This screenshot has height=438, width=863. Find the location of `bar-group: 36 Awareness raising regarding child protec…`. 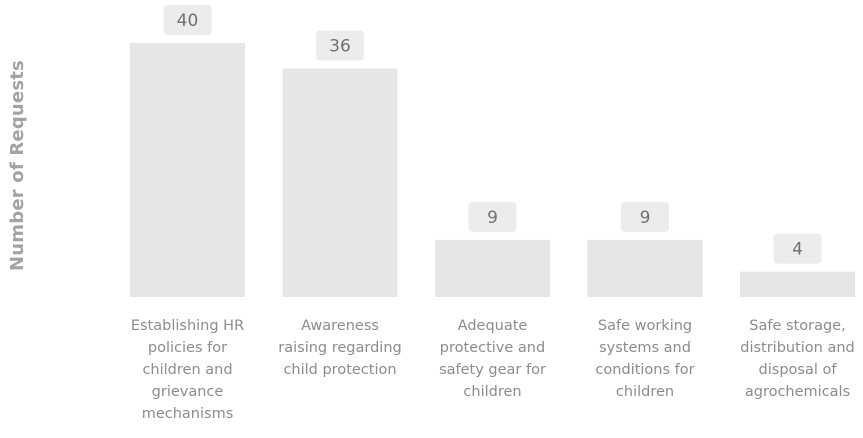

bar-group: 36 Awareness raising regarding child protec… is located at coordinates (340, 204).